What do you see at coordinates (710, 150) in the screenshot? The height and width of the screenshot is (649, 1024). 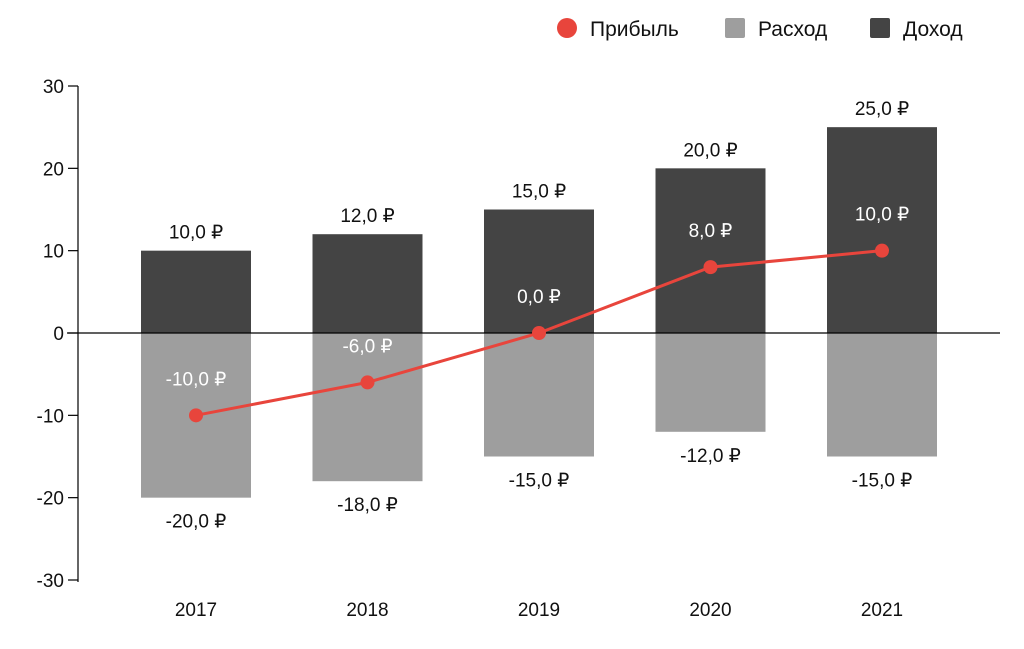 I see `income-data-label: 20,0 ₽` at bounding box center [710, 150].